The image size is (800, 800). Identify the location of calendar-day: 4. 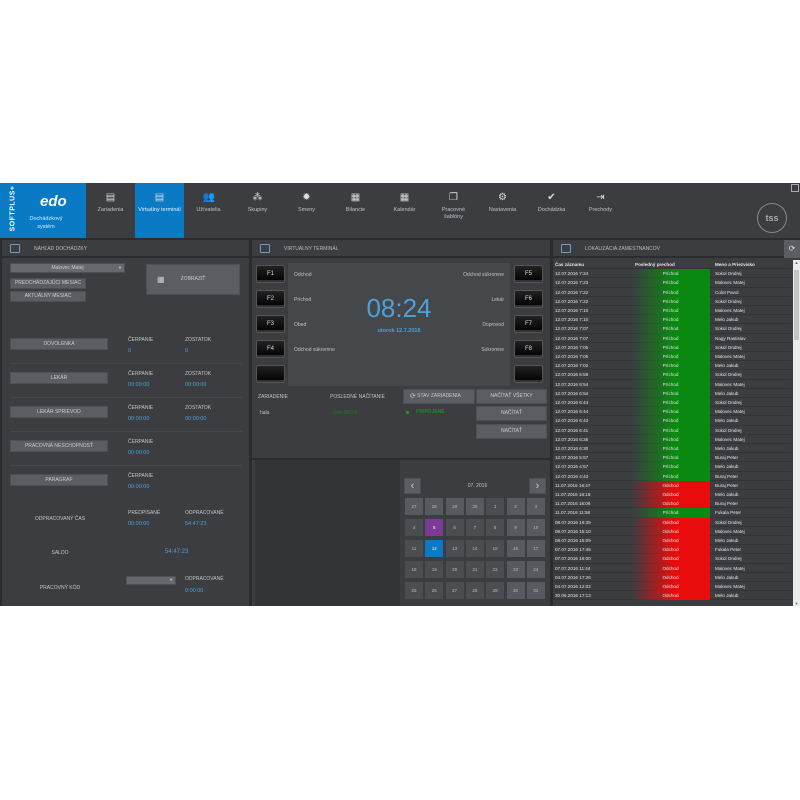
(414, 527).